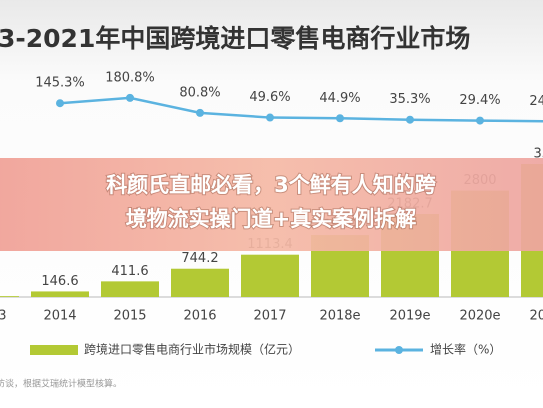 The height and width of the screenshot is (408, 543). What do you see at coordinates (465, 349) in the screenshot?
I see `legend-label: 增长率（%）` at bounding box center [465, 349].